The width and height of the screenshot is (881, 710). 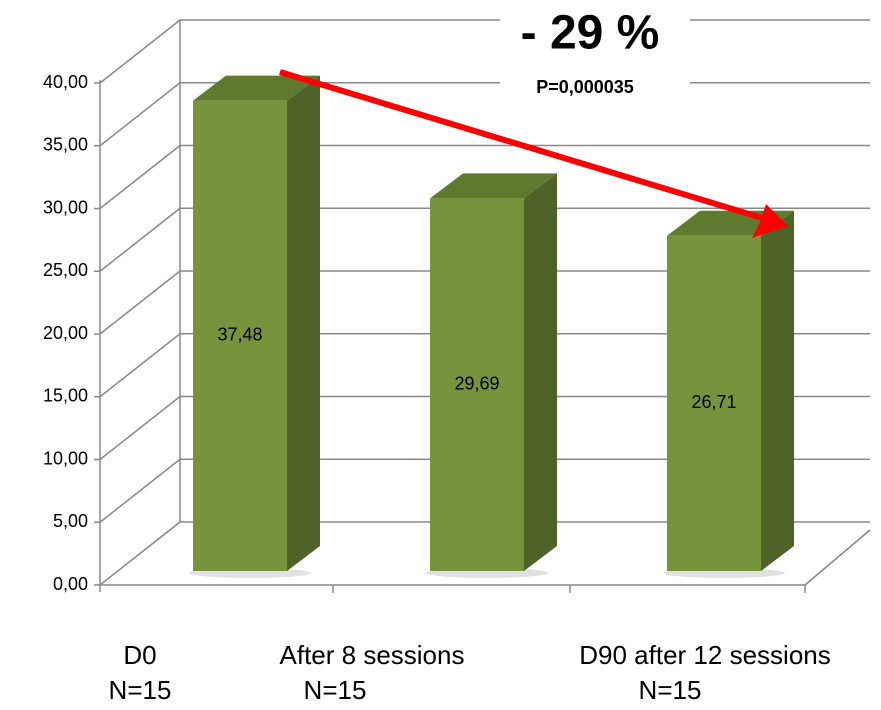 I want to click on x-tick-label: D0, so click(x=139, y=655).